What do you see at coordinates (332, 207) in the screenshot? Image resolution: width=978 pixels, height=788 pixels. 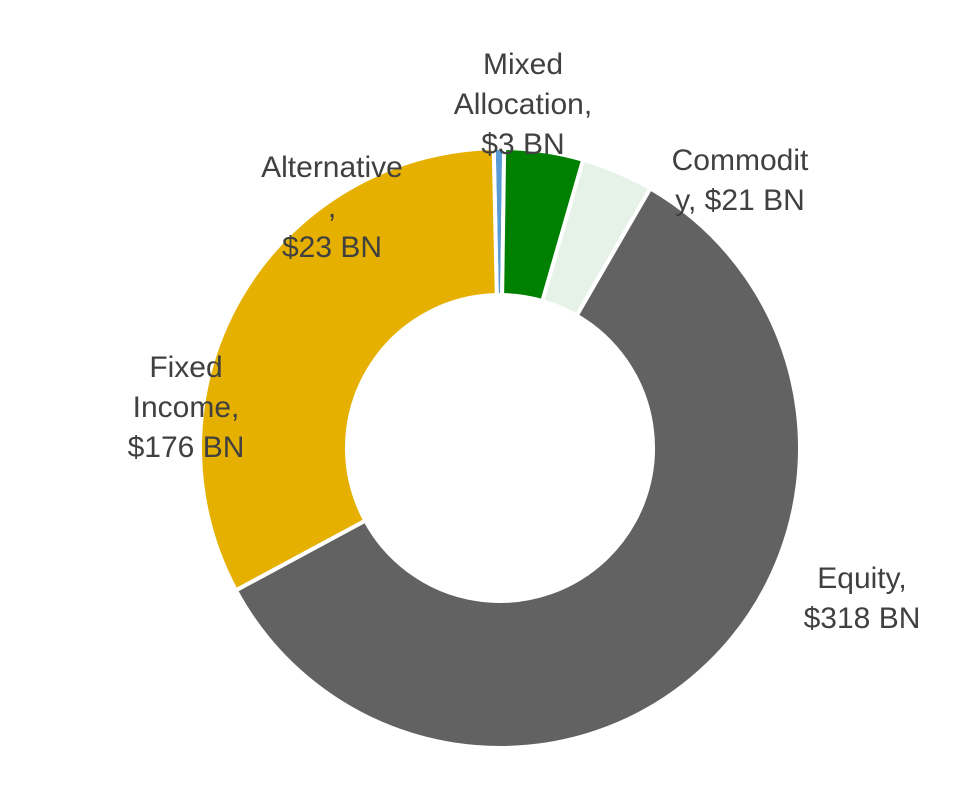 I see `slice-label-alternative: Alternative, $23 BN` at bounding box center [332, 207].